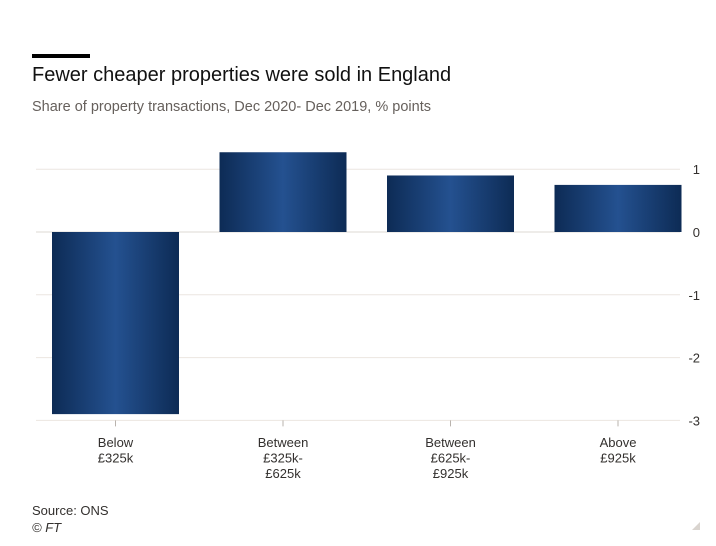 The image size is (716, 546). I want to click on source-note: Source: ONS, so click(70, 510).